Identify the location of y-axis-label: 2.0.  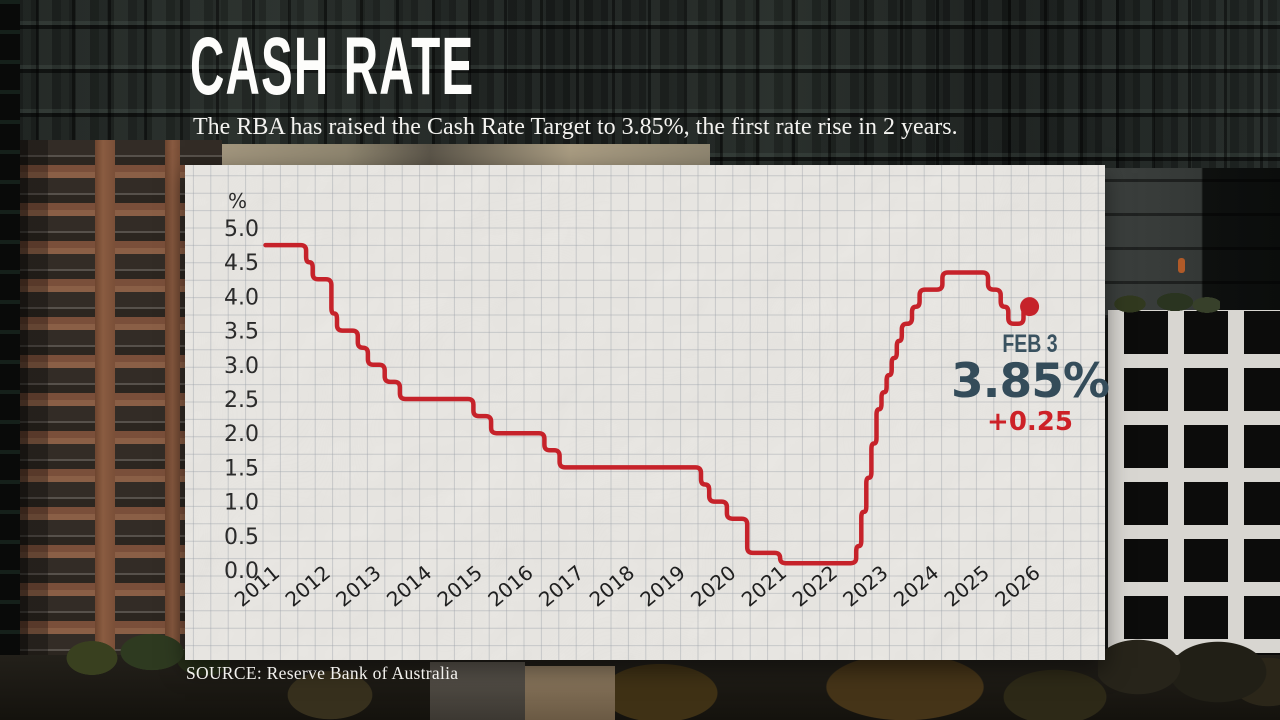
(241, 434).